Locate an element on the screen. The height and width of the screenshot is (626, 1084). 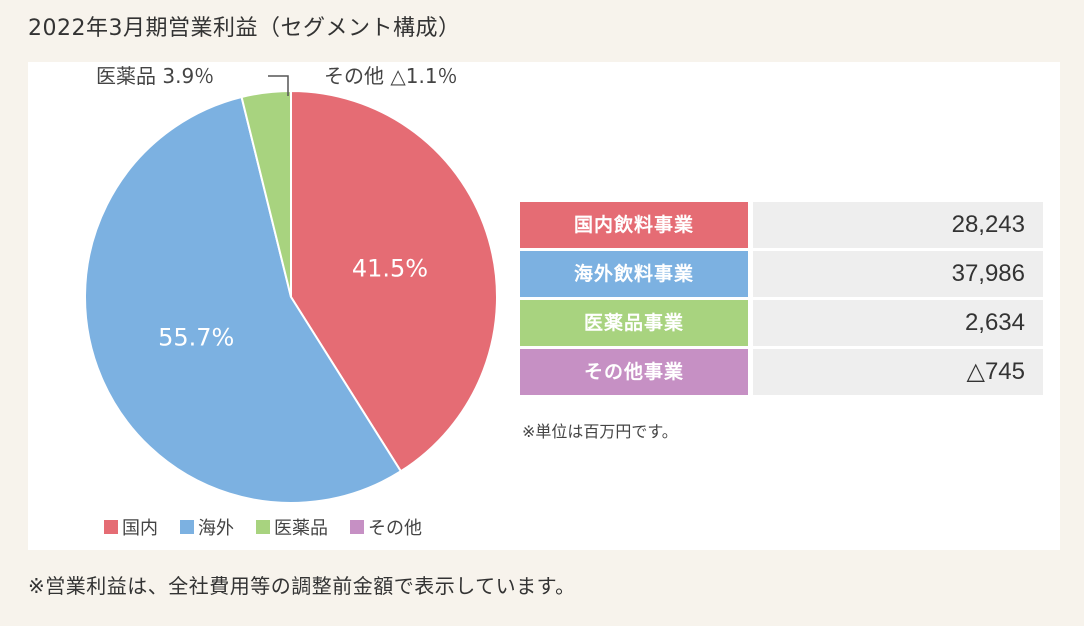
segment-value-other: △745 is located at coordinates (898, 372).